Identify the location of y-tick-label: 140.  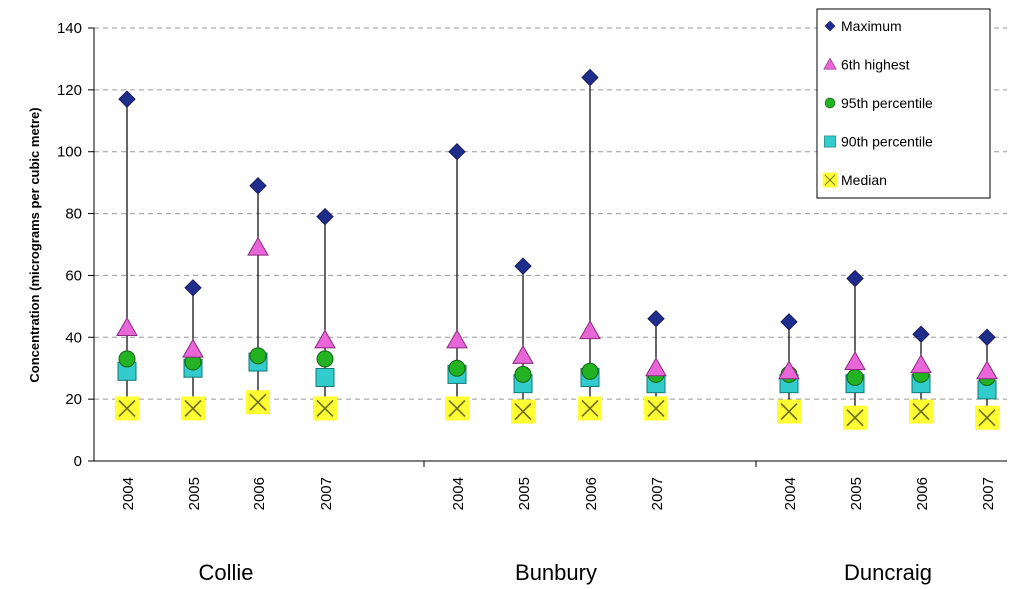
(69, 28).